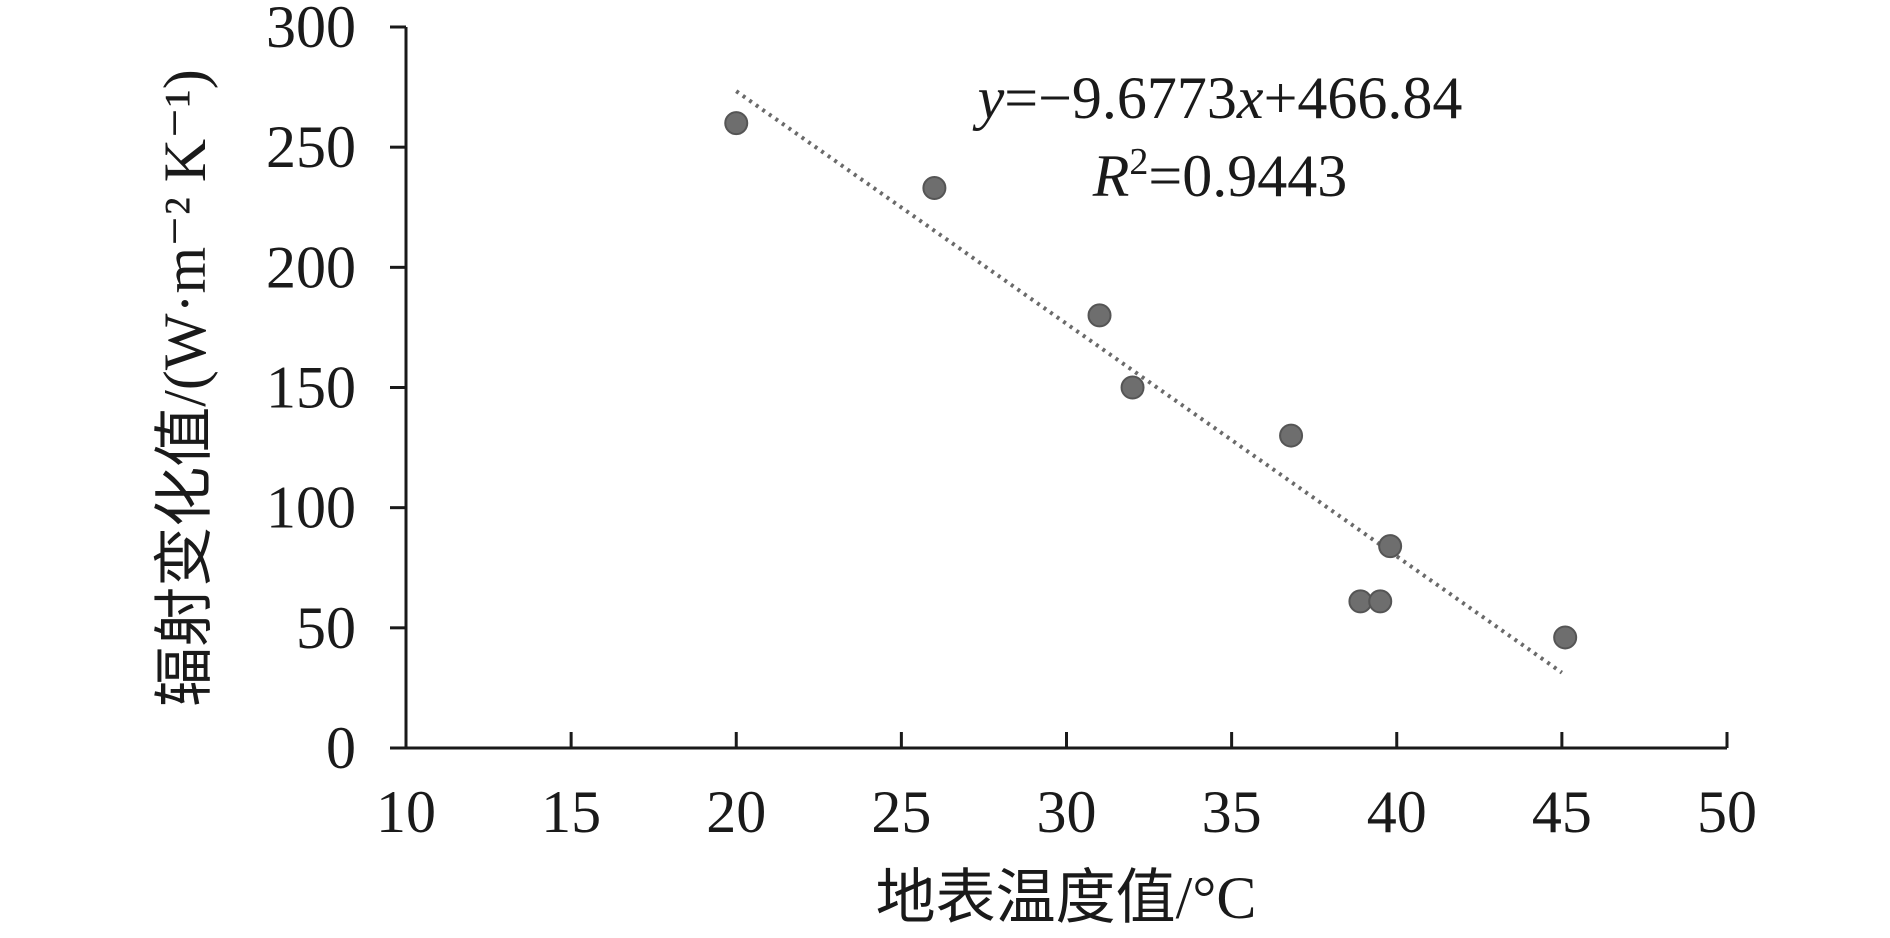 Image resolution: width=1890 pixels, height=938 pixels. What do you see at coordinates (311, 388) in the screenshot?
I see `y-tick-label: 150` at bounding box center [311, 388].